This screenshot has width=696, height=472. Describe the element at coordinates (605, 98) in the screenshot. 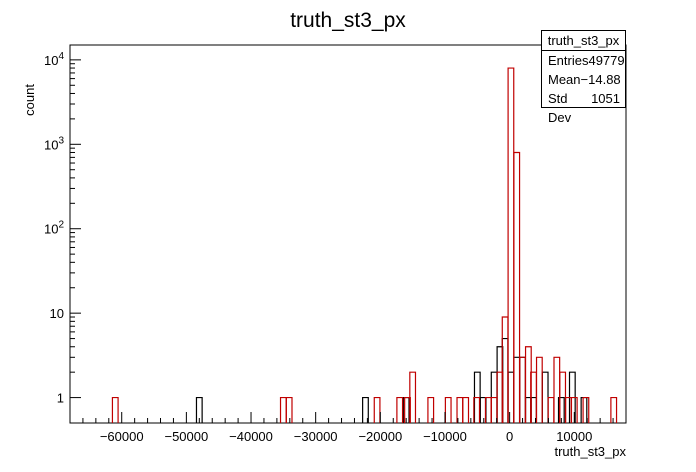

I see `stats-value-stddev: 1051` at that location.